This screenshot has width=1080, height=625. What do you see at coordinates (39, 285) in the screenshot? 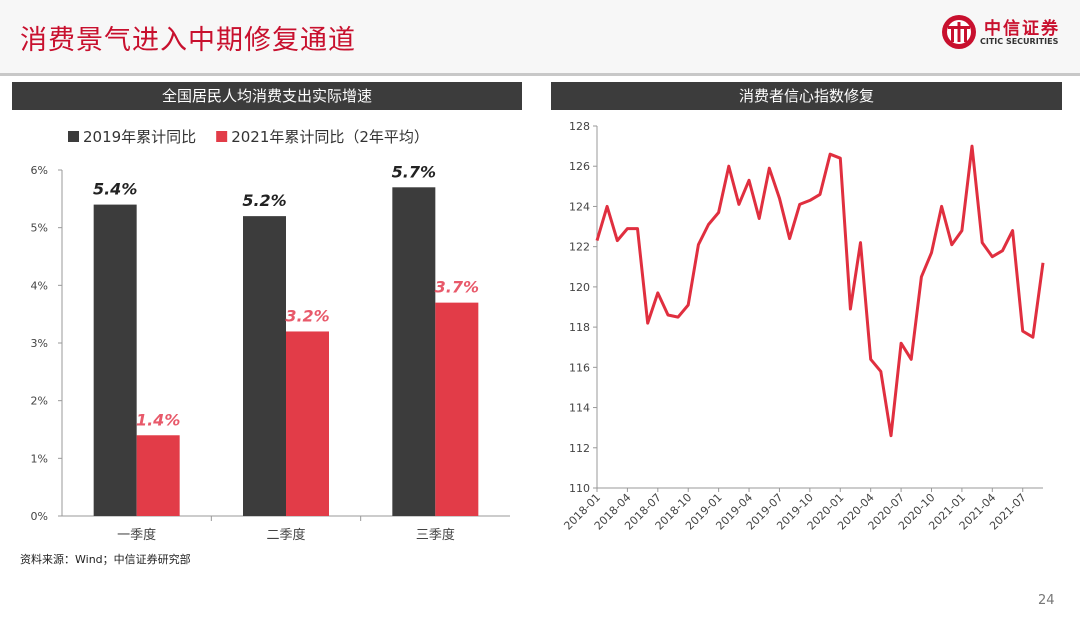
I see `y-tick-label: 4%` at bounding box center [39, 285].